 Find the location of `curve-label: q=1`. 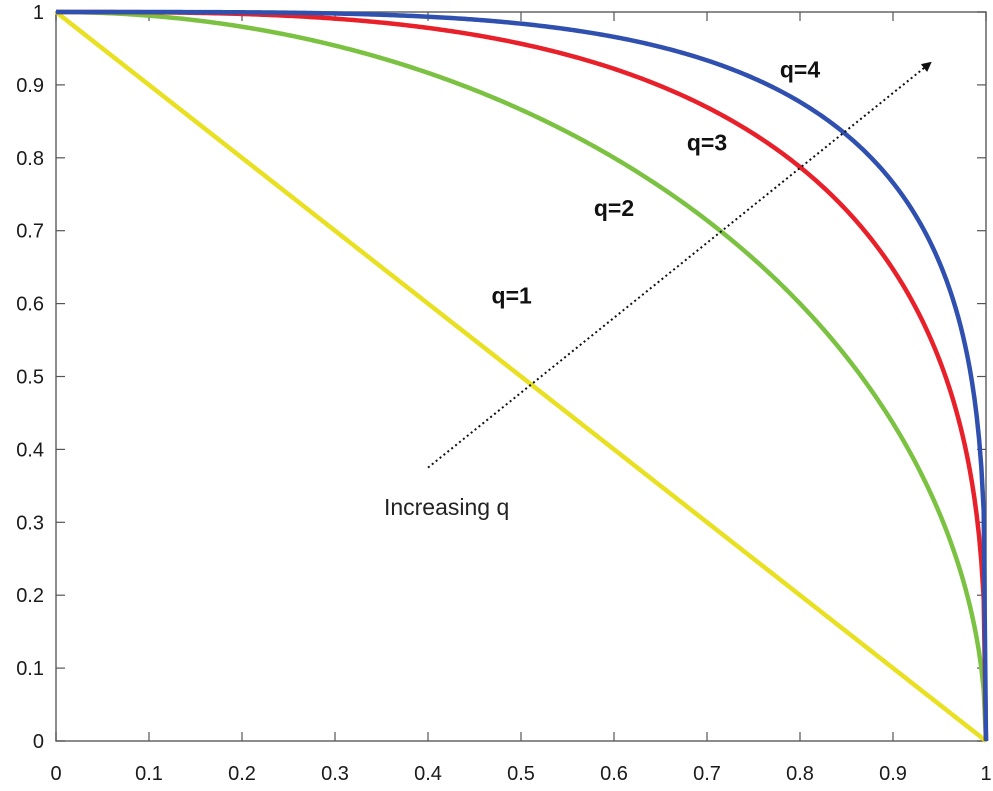

curve-label: q=1 is located at coordinates (512, 296).